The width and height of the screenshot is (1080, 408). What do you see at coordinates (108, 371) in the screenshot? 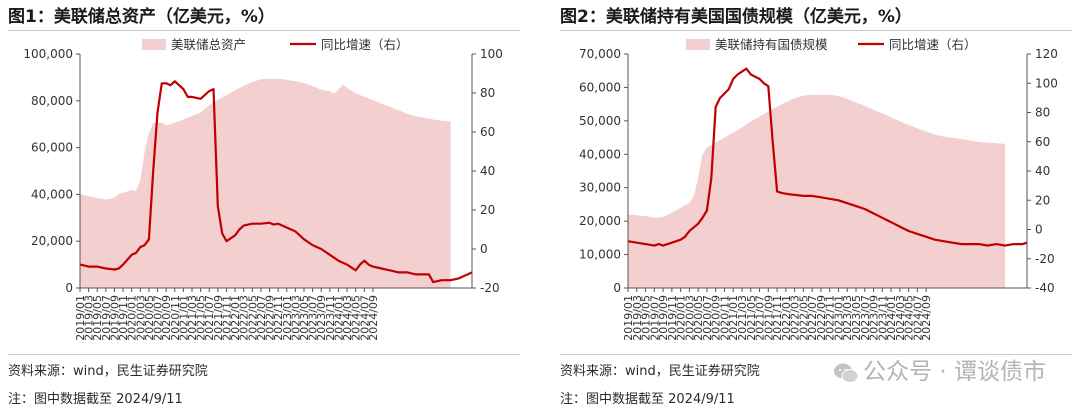
I see `source-text-1: 资料来源：wind，民生证券研究院` at bounding box center [108, 371].